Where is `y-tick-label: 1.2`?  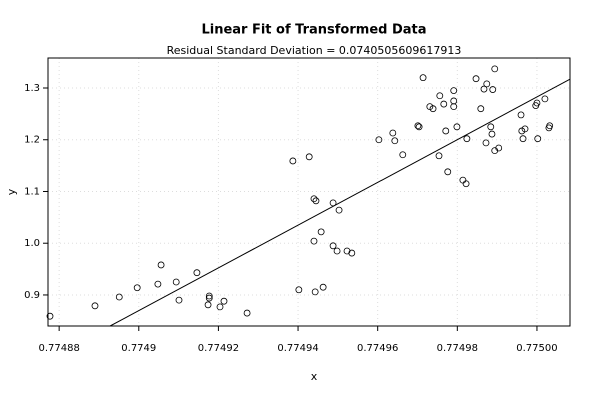
y-tick-label: 1.2 is located at coordinates (32, 140).